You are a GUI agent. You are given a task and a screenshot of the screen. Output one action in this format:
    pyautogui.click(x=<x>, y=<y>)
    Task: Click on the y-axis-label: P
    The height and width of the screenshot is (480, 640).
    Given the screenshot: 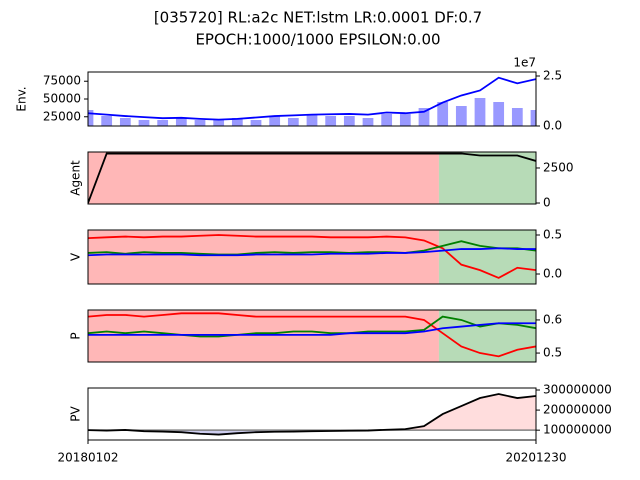 What is the action you would take?
    pyautogui.click(x=76, y=335)
    